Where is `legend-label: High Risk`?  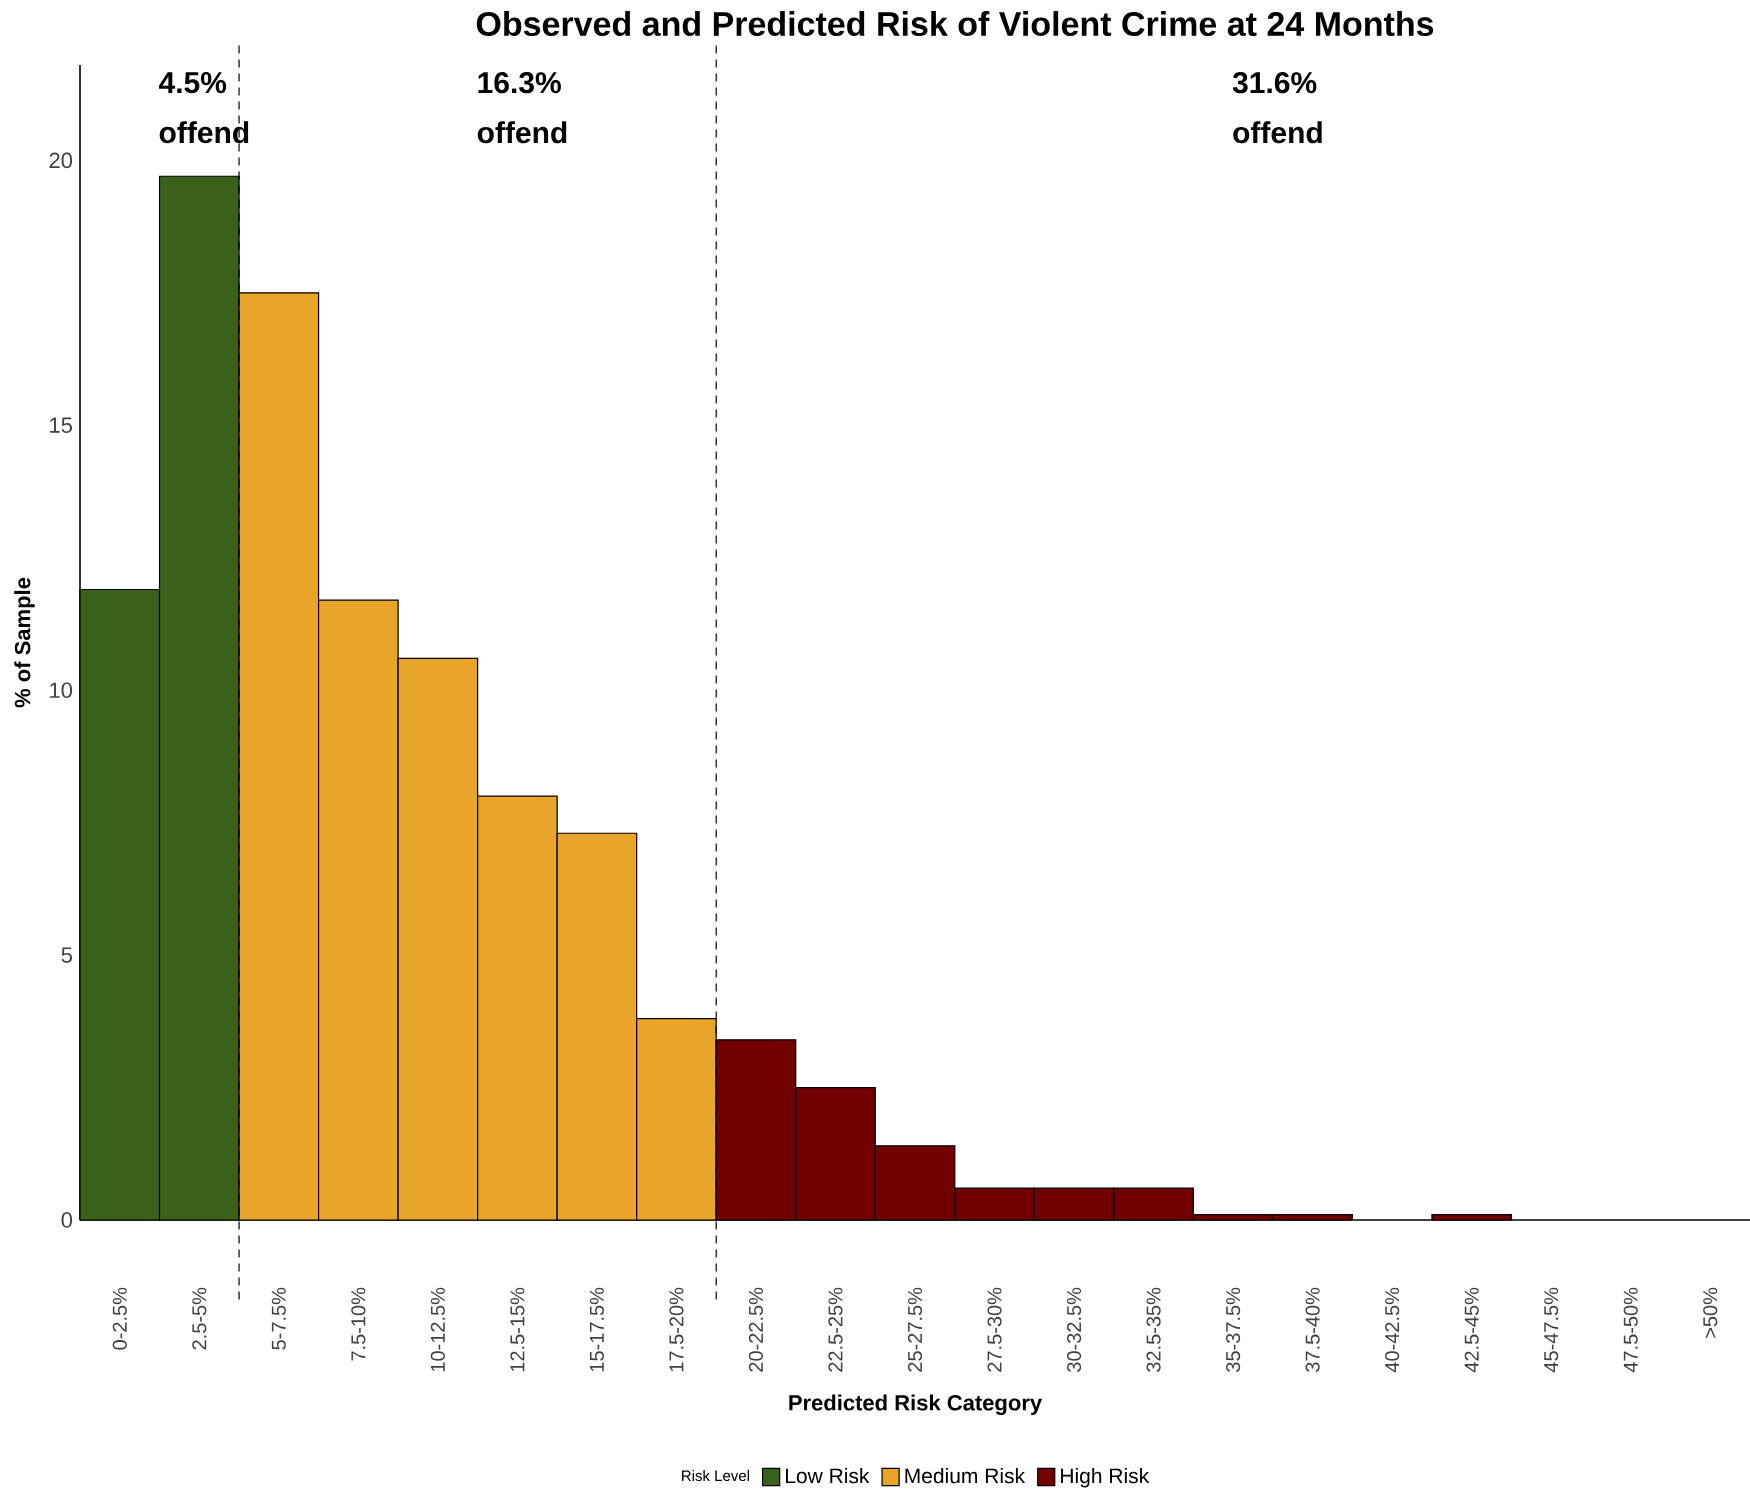 legend-label: High Risk is located at coordinates (1105, 1477).